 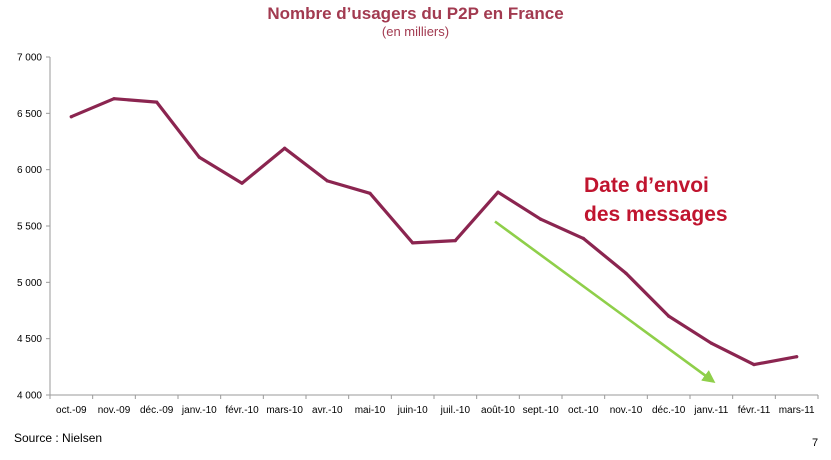 What do you see at coordinates (29, 396) in the screenshot?
I see `y-tick-label: 4 000` at bounding box center [29, 396].